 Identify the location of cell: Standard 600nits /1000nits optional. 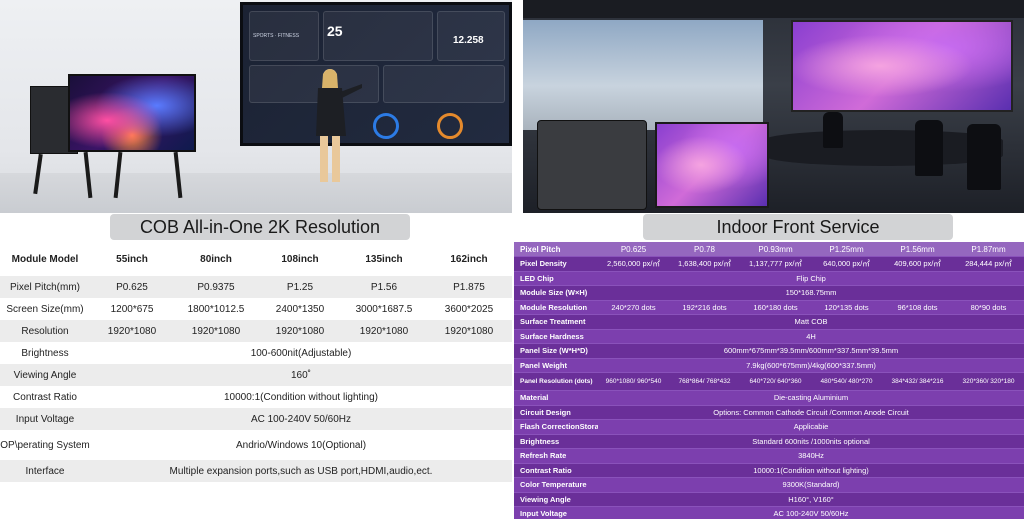
(811, 441).